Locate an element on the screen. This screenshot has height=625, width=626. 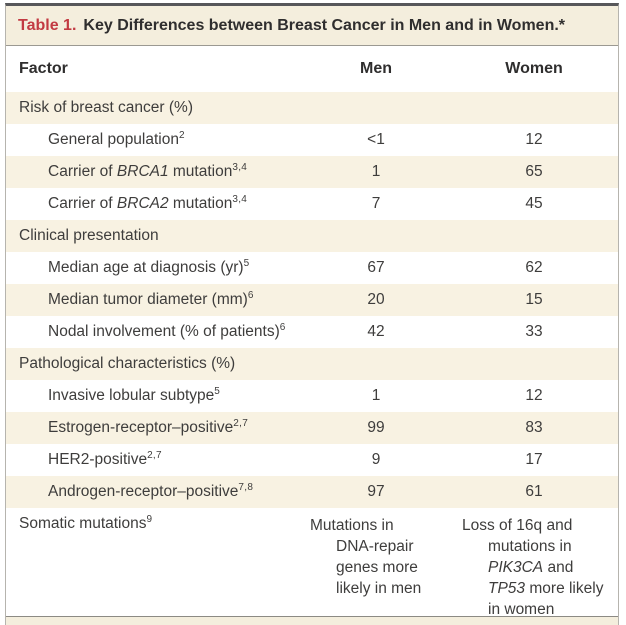
factor-cell: Somatic mutations9 is located at coordinates (154, 523).